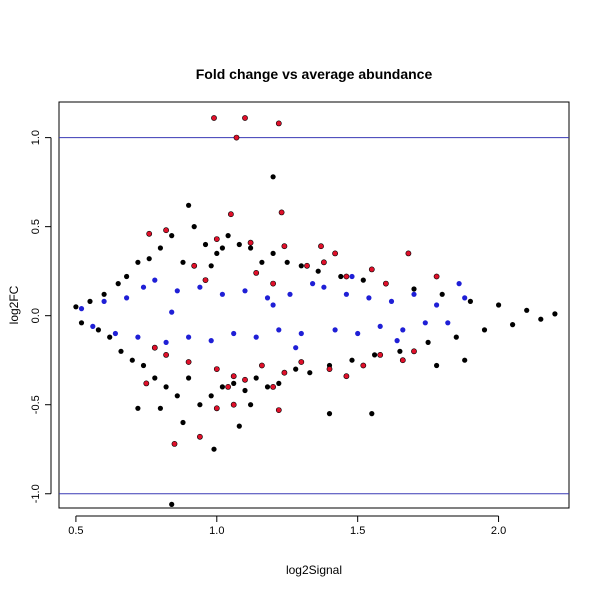 The width and height of the screenshot is (600, 600). Describe the element at coordinates (498, 531) in the screenshot. I see `x-tick-label-3: 2.0` at that location.